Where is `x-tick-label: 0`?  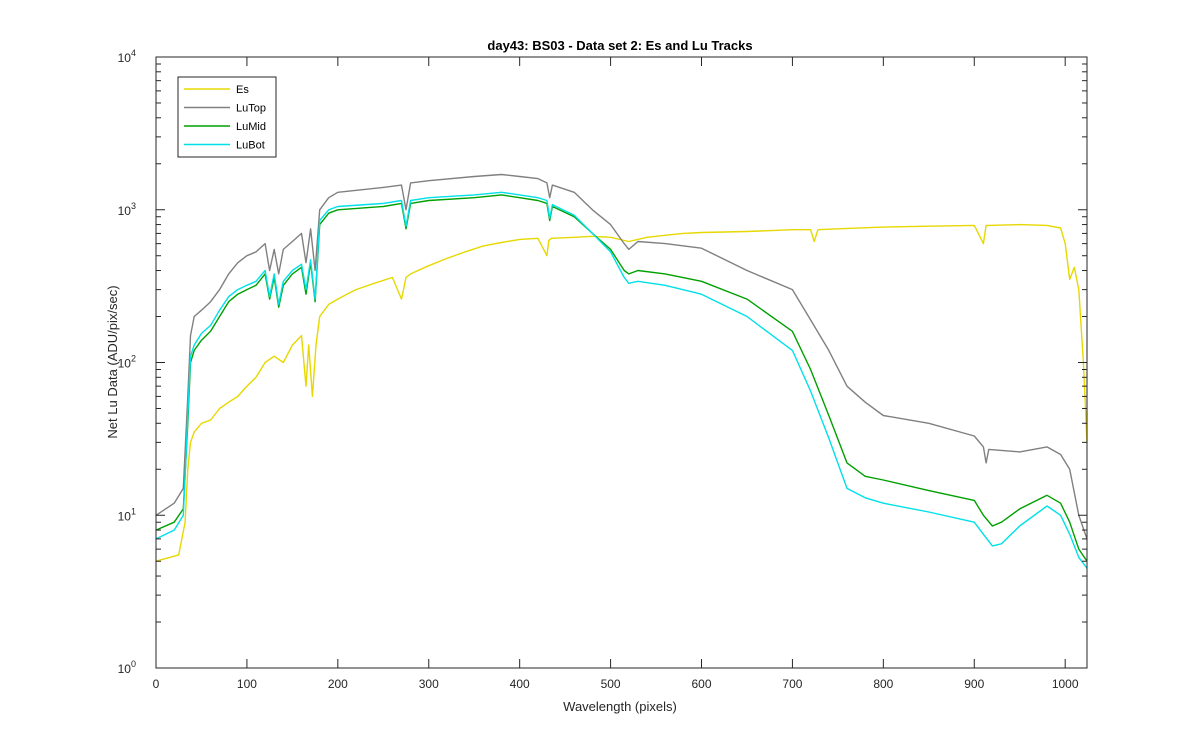
x-tick-label: 0 is located at coordinates (156, 684).